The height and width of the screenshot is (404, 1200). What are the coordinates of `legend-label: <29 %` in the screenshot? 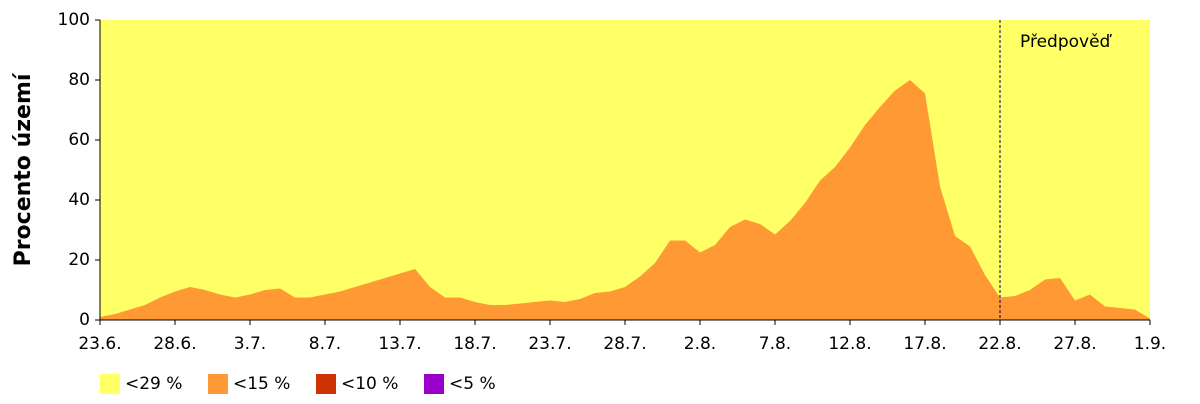 It's located at (153, 384).